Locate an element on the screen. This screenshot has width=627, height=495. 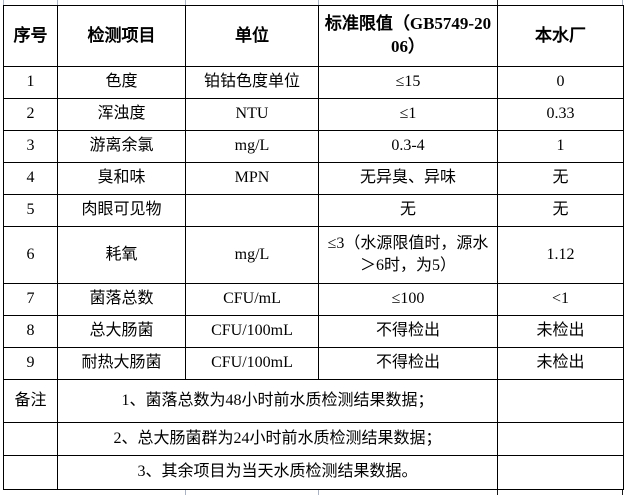
remark-row: 3、其余项目为当天水质检测结果数据。 is located at coordinates (313, 472).